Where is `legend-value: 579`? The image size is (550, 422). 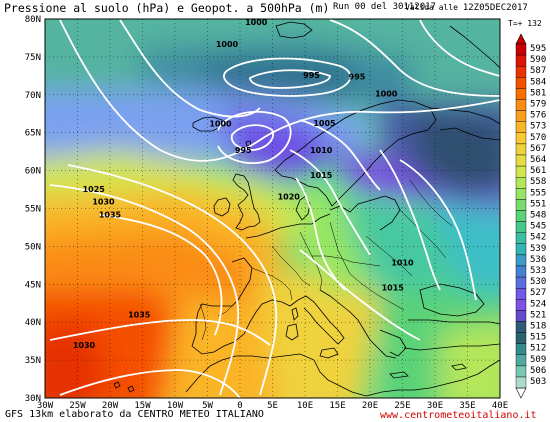 legend-value: 579 is located at coordinates (538, 105).